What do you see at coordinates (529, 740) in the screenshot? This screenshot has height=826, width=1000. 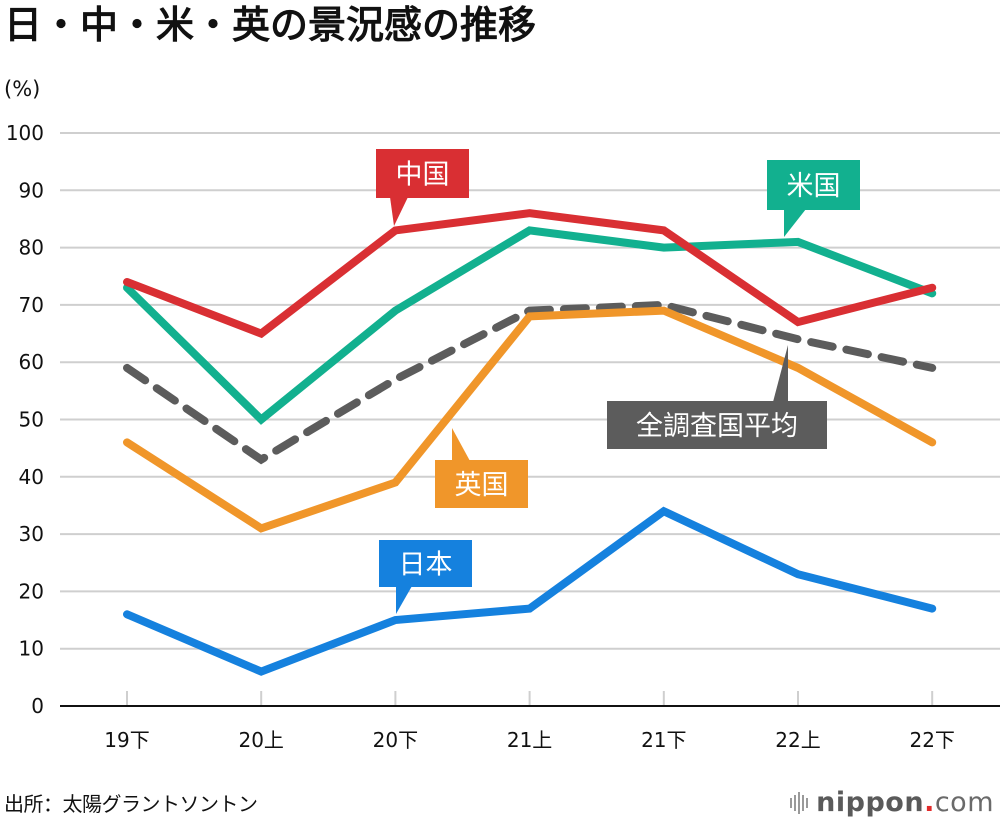 I see `x-tick-label: 21上` at bounding box center [529, 740].